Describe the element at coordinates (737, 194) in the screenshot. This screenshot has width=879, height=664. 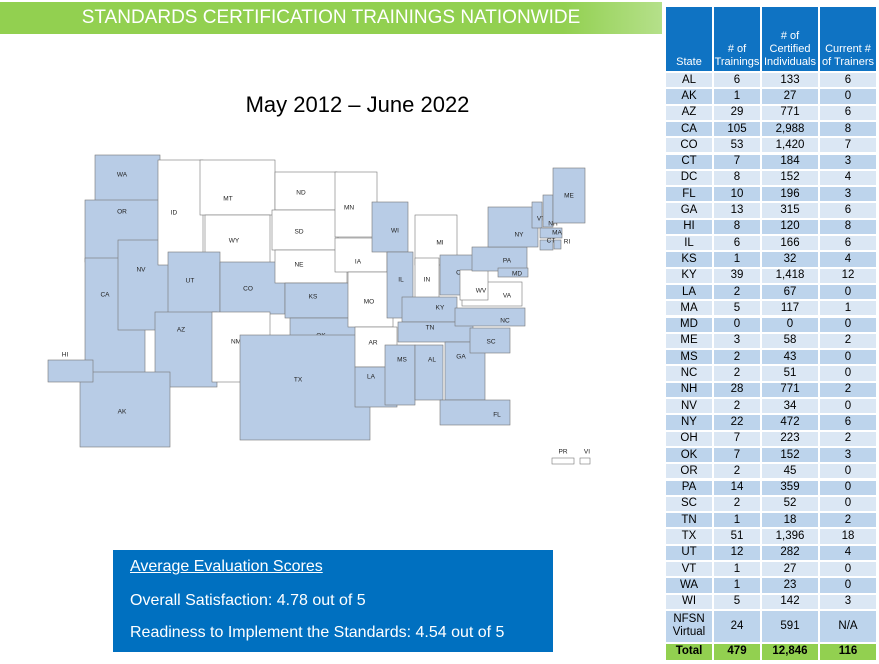
I see `table-cell: 10` at that location.